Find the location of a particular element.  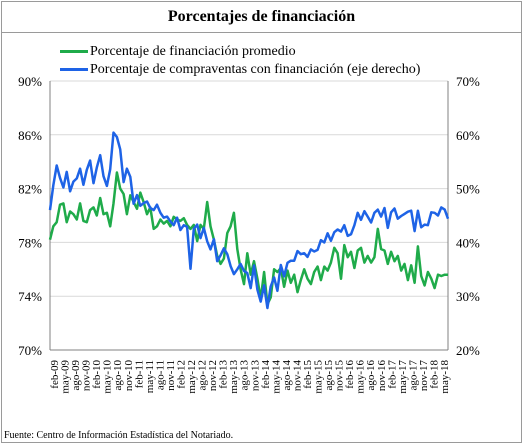

legend-swatch-green is located at coordinates (74, 52).